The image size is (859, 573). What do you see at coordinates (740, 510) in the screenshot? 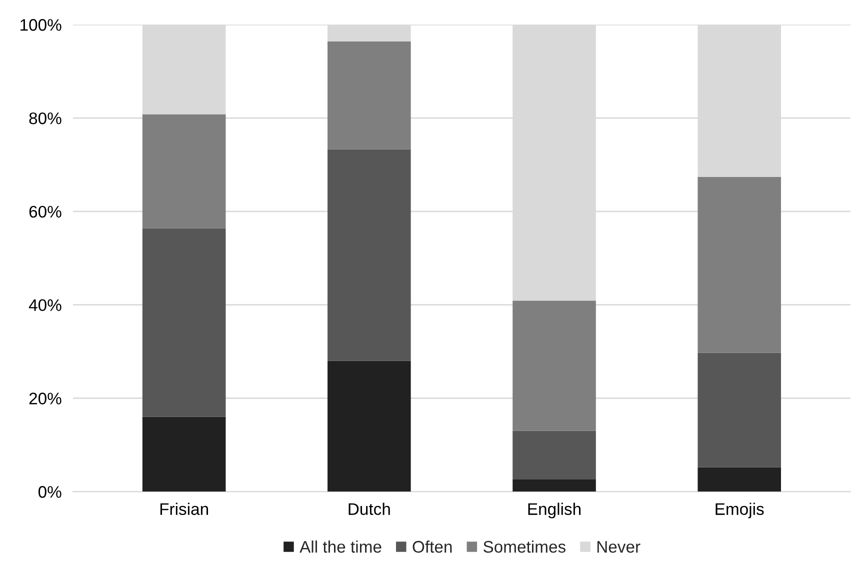
I see `x-tick-label: Emojis` at bounding box center [740, 510].